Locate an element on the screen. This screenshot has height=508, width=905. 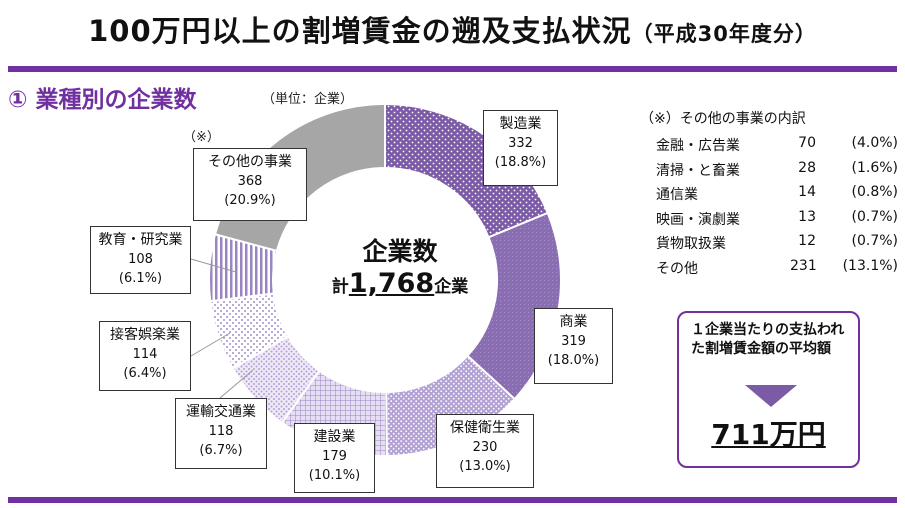
slice-label: 製造業 is located at coordinates (520, 124).